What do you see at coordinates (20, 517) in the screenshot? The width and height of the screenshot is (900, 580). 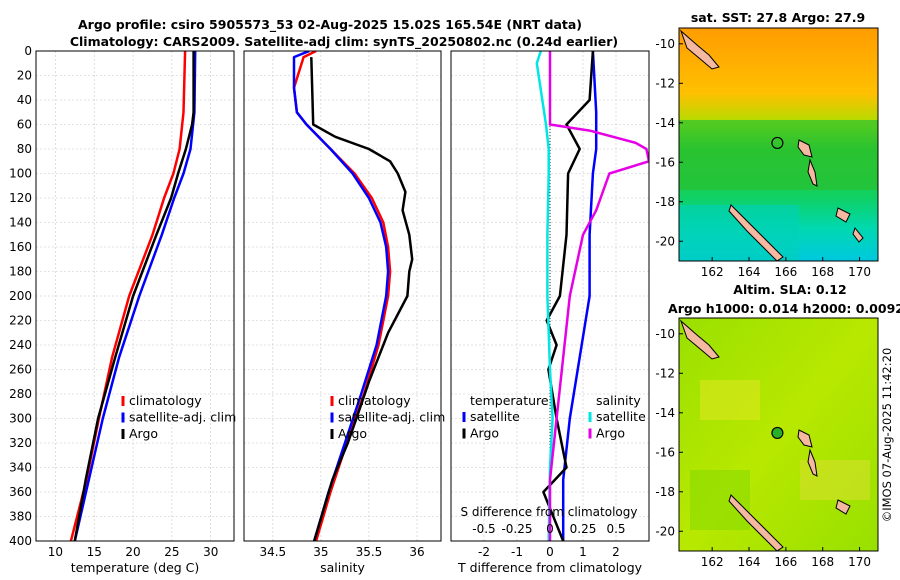 I see `y-tick-label: 380` at bounding box center [20, 517].